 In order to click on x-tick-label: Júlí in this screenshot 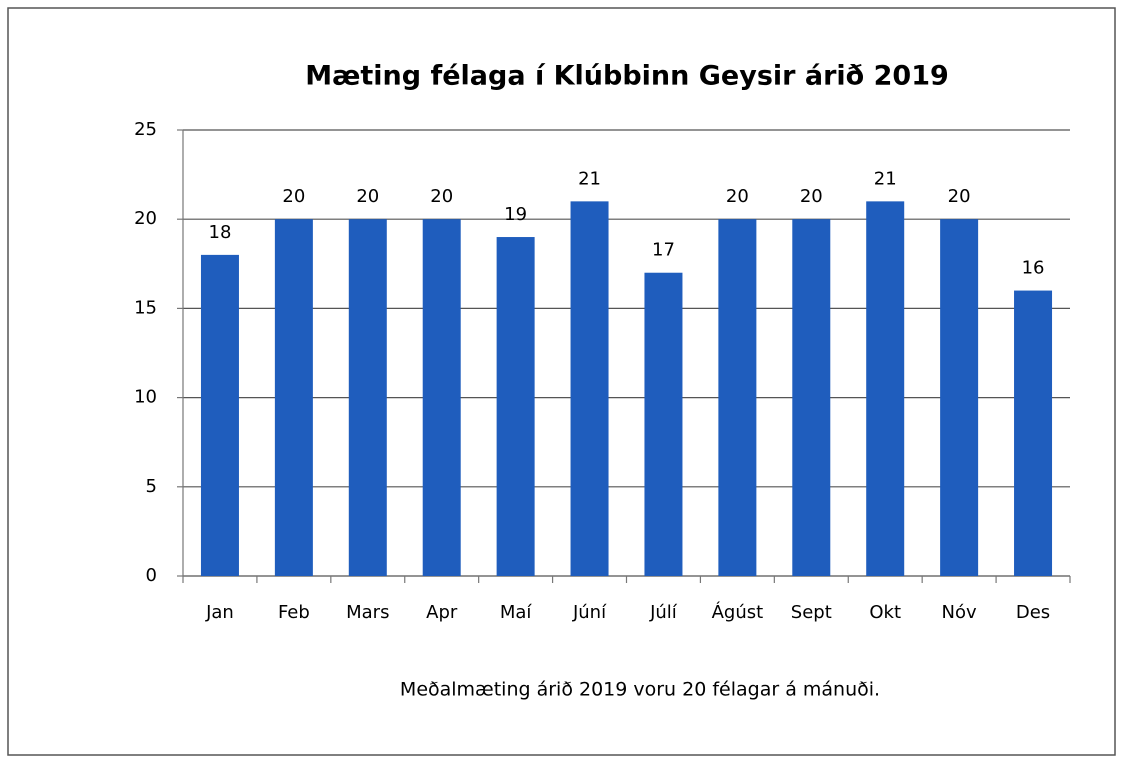, I will do `click(663, 612)`.